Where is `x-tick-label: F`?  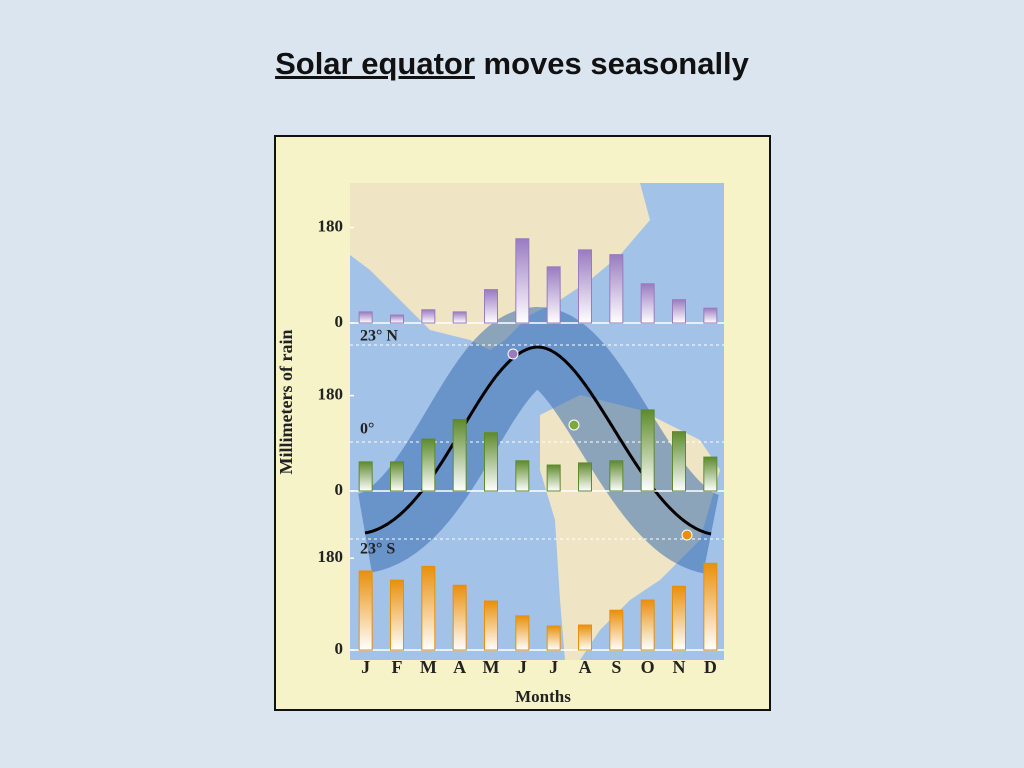
x-tick-label: F is located at coordinates (397, 667).